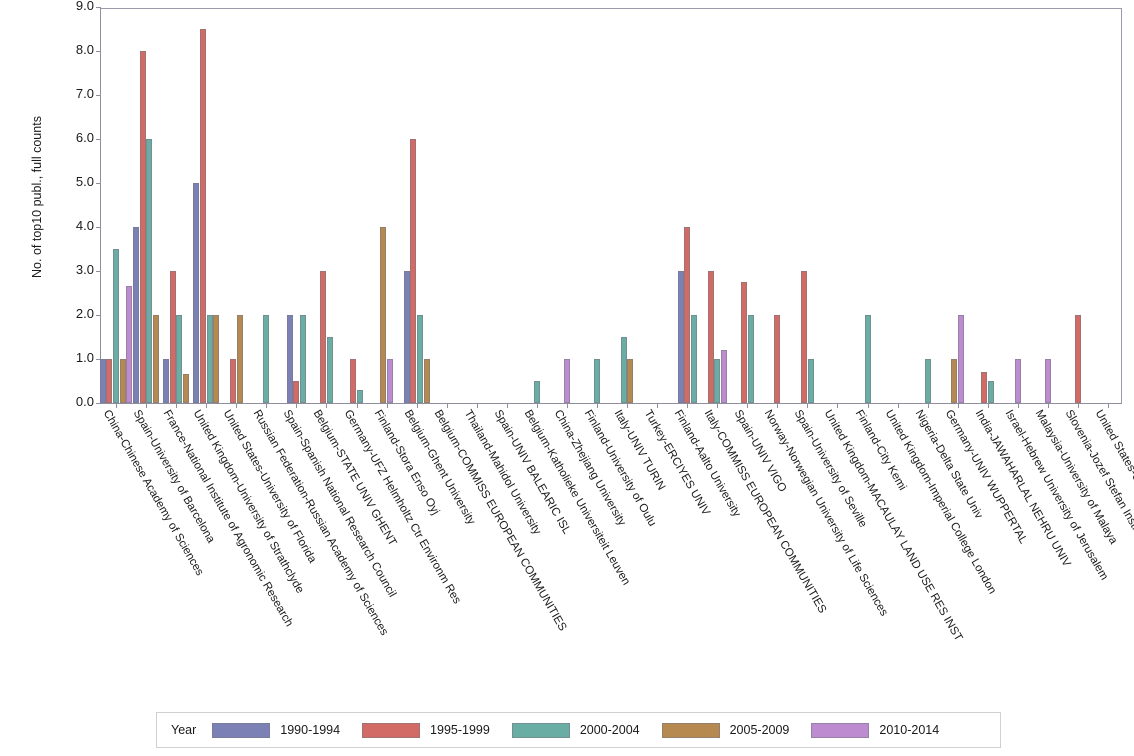 The width and height of the screenshot is (1134, 756). Describe the element at coordinates (725, 730) in the screenshot. I see `legend-entry: 2005-2009` at that location.